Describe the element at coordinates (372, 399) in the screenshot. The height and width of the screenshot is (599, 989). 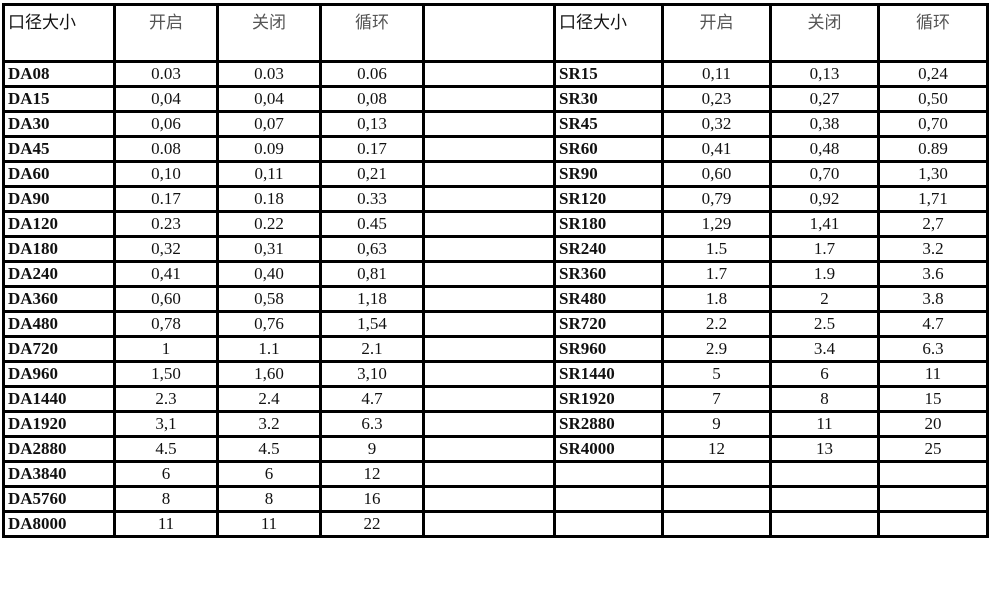
I see `left-cycle-cell: 4.7` at that location.